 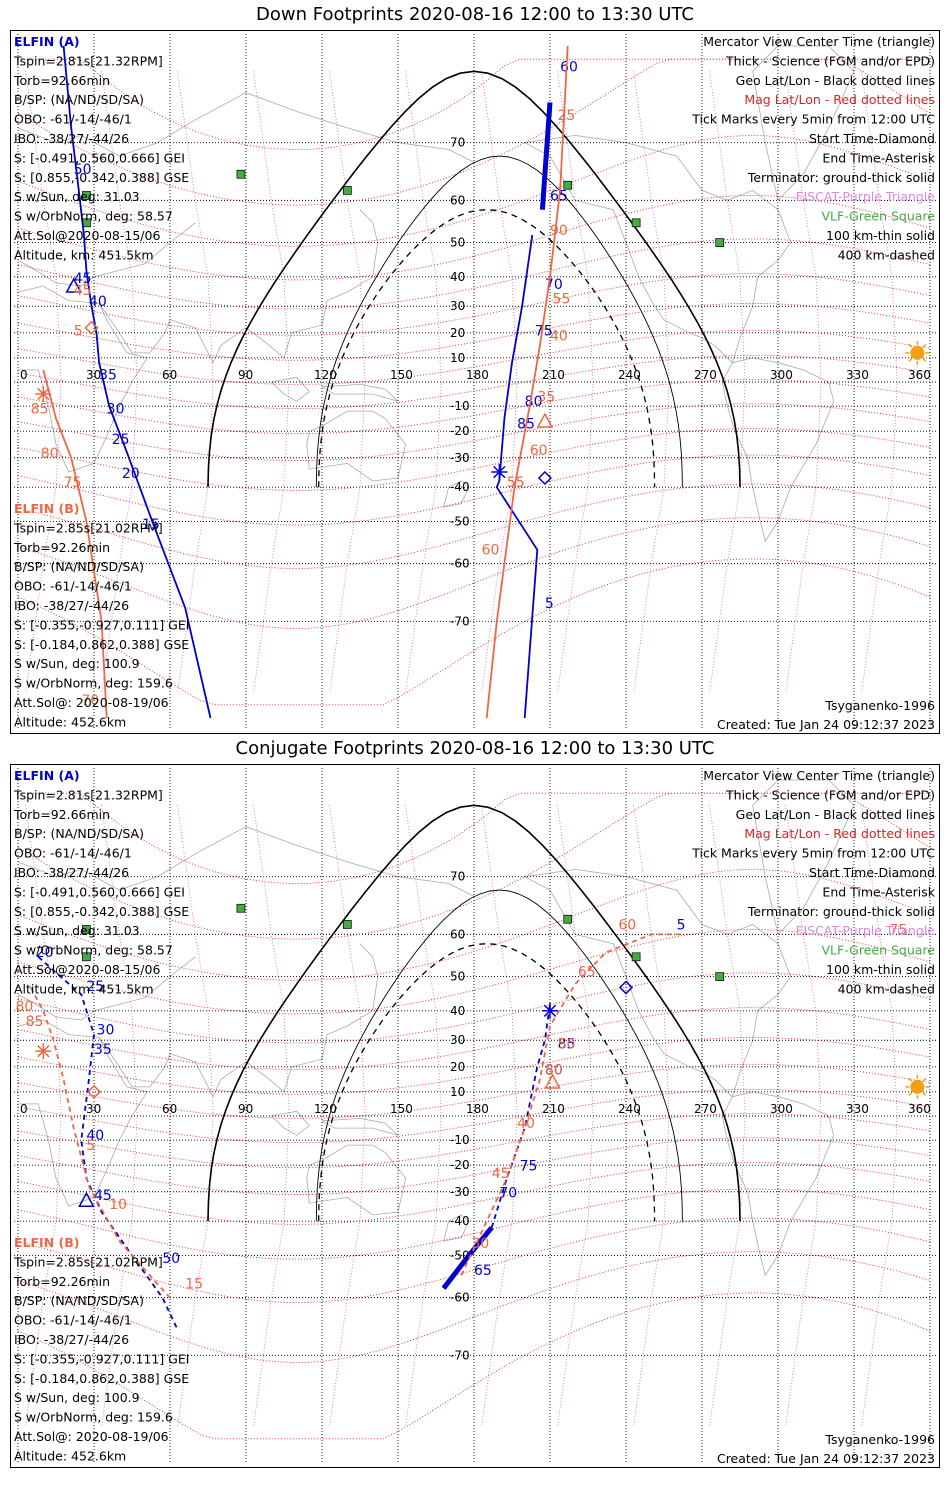 What do you see at coordinates (839, 833) in the screenshot?
I see `legend-item: Mag Lat/Lon - Red dotted lines` at bounding box center [839, 833].